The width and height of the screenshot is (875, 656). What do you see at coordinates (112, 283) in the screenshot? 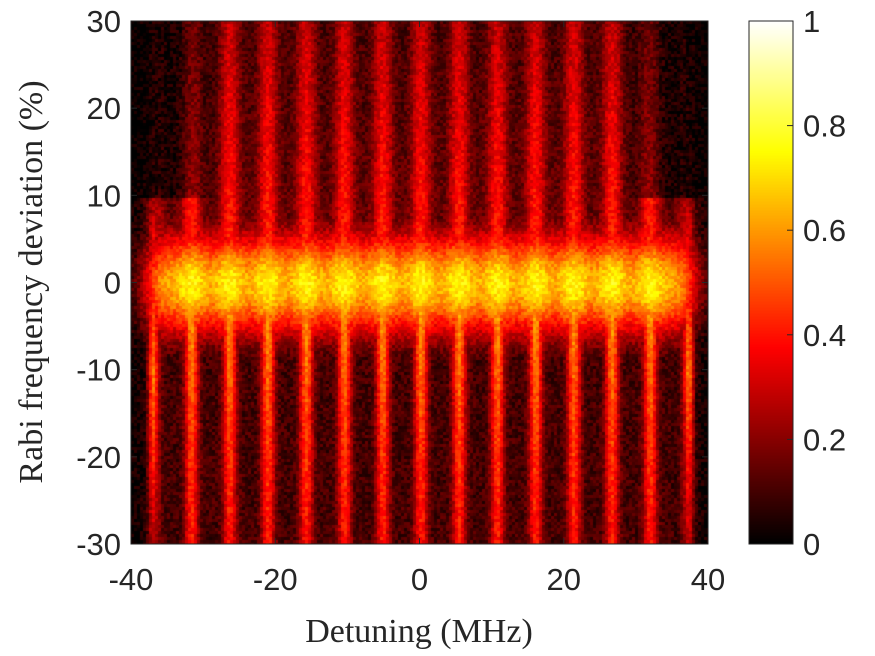
I see `y-tick-label: 0` at bounding box center [112, 283].